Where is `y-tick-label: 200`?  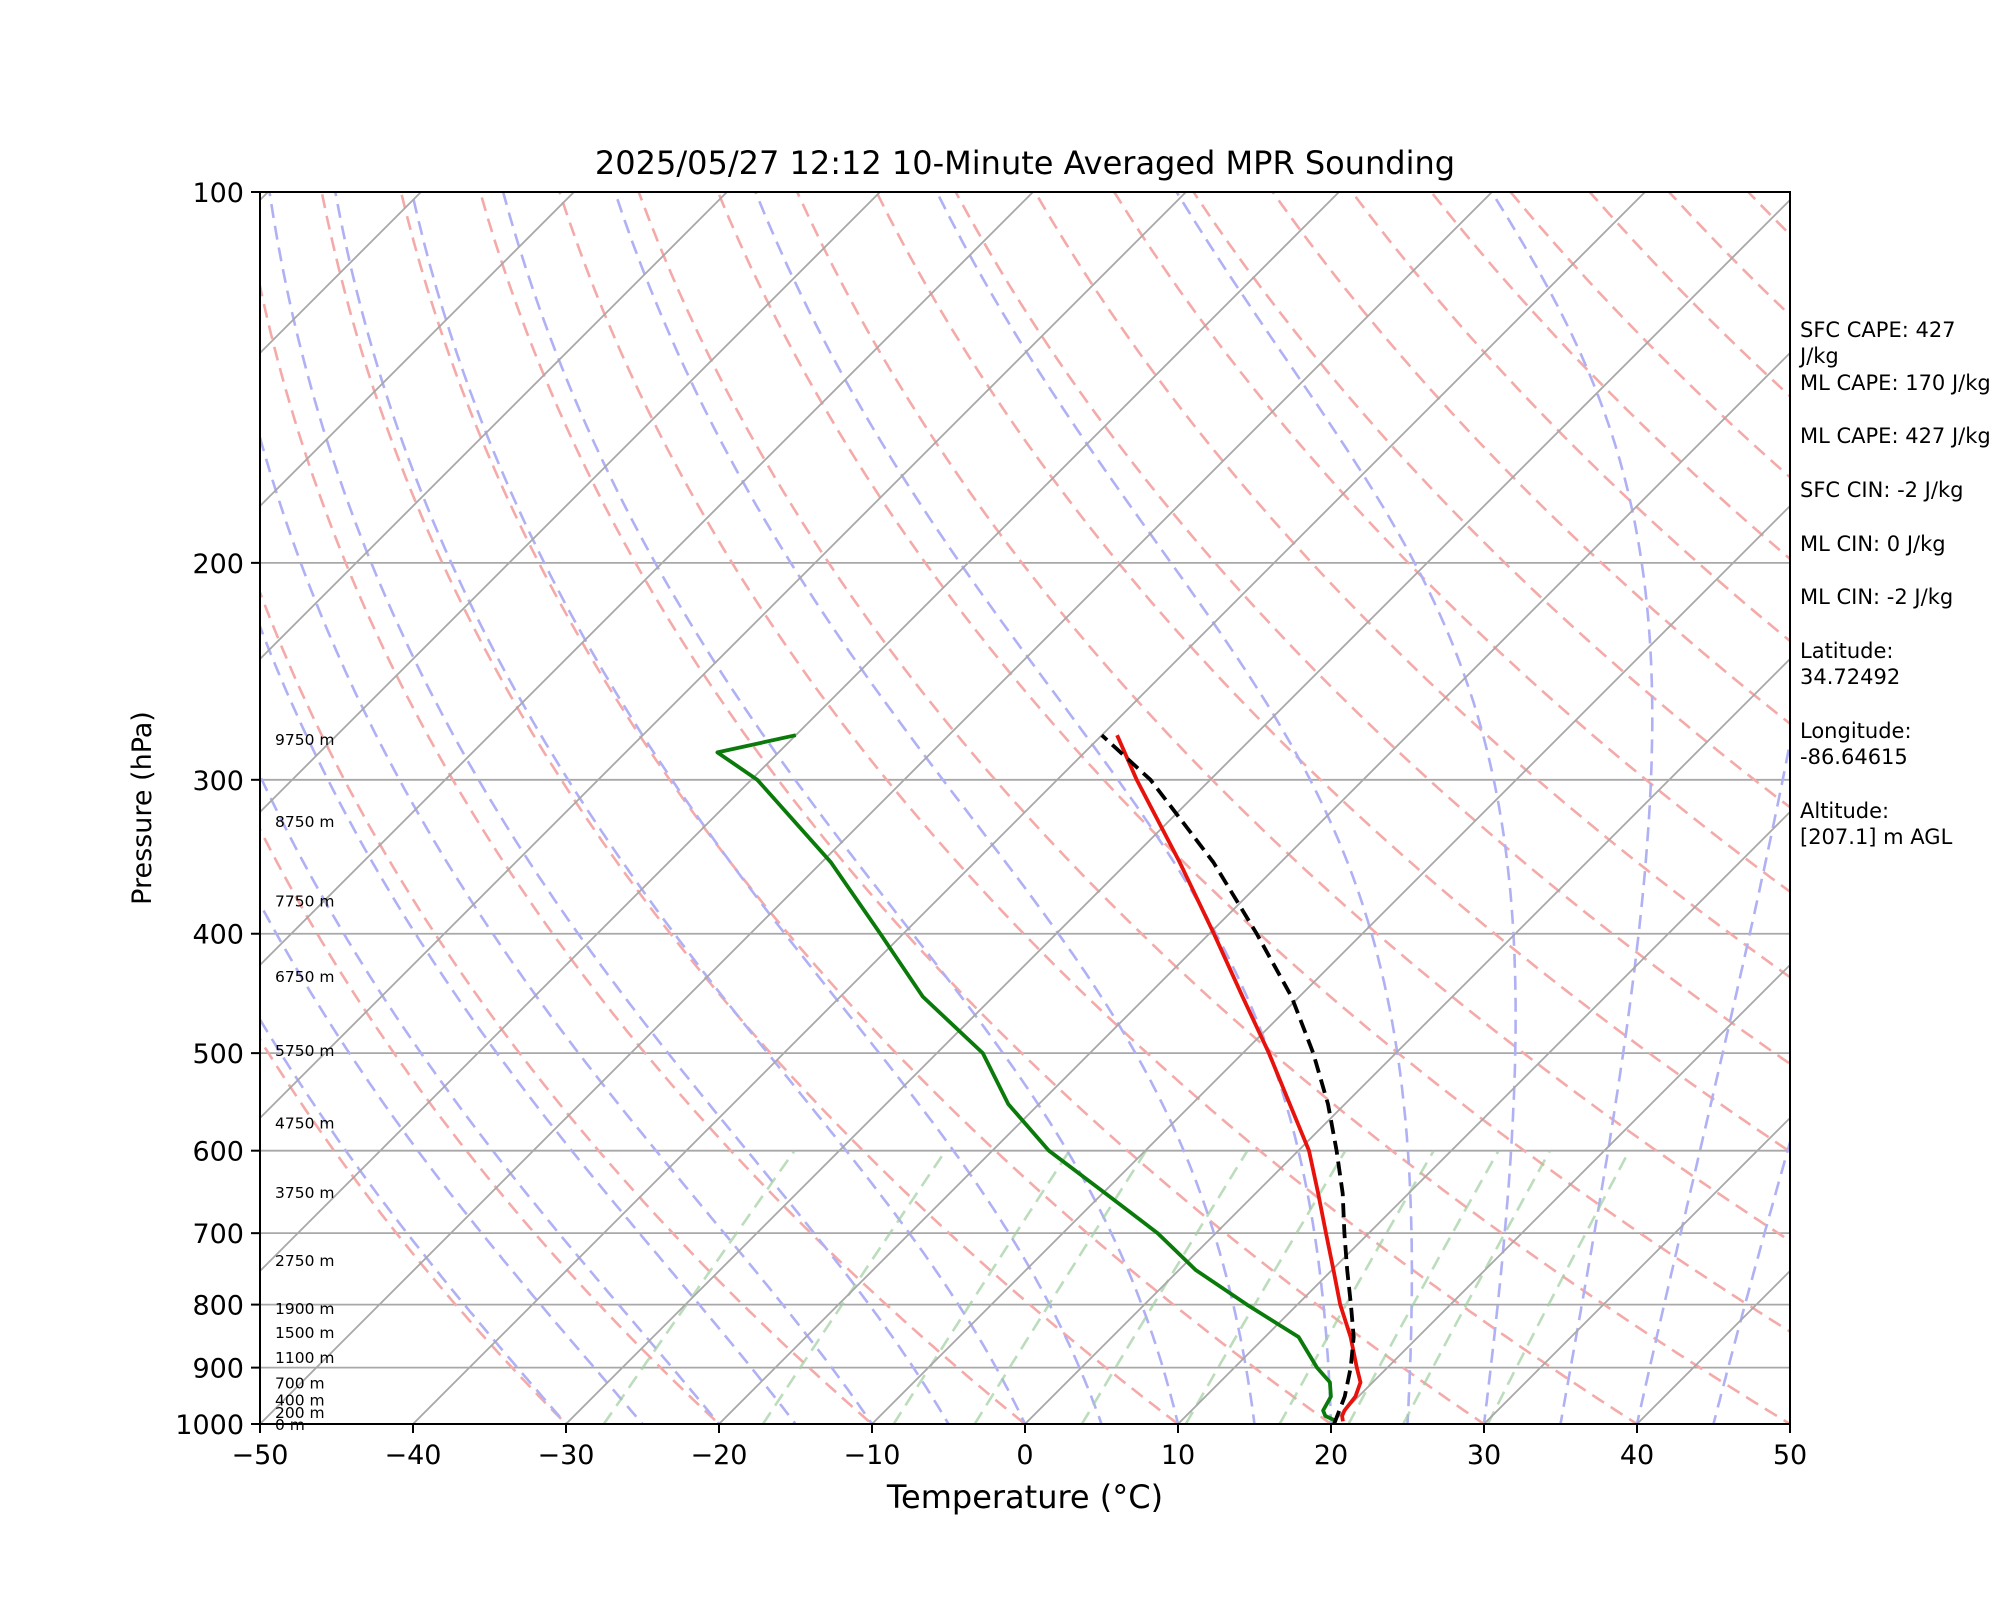 y-tick-label: 200 is located at coordinates (218, 564).